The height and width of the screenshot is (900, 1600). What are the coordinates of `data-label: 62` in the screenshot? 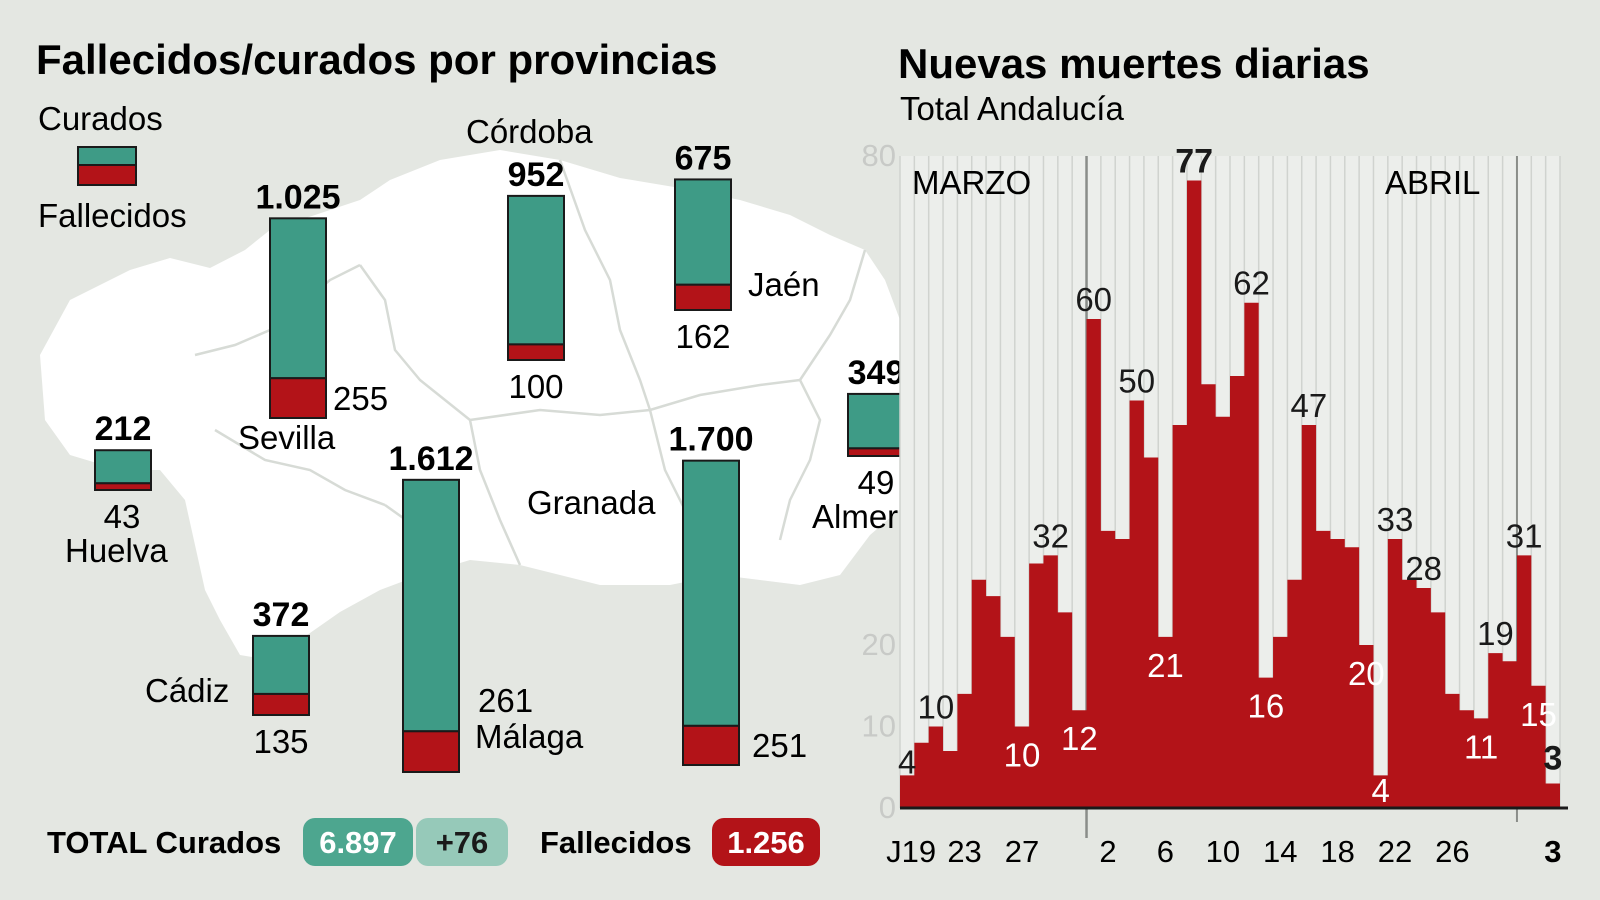 It's located at (1251, 283).